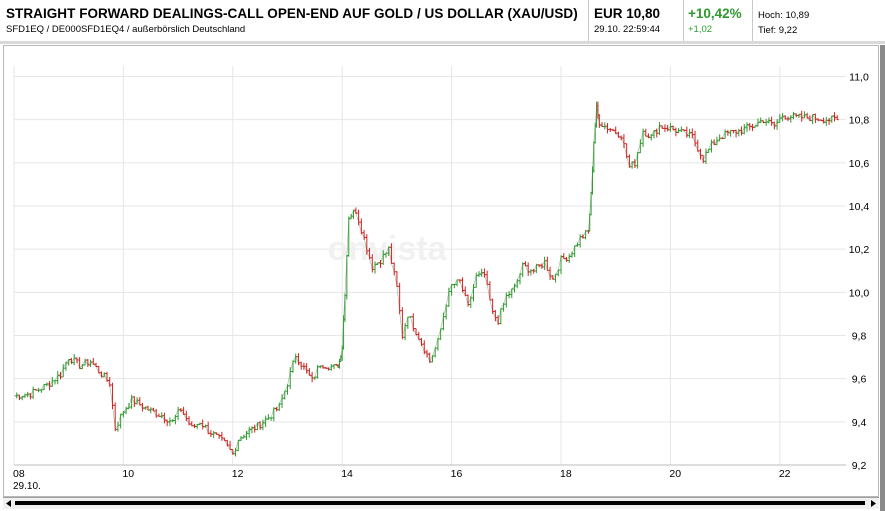 Image resolution: width=885 pixels, height=511 pixels. I want to click on y-tick-label: 9,6, so click(859, 380).